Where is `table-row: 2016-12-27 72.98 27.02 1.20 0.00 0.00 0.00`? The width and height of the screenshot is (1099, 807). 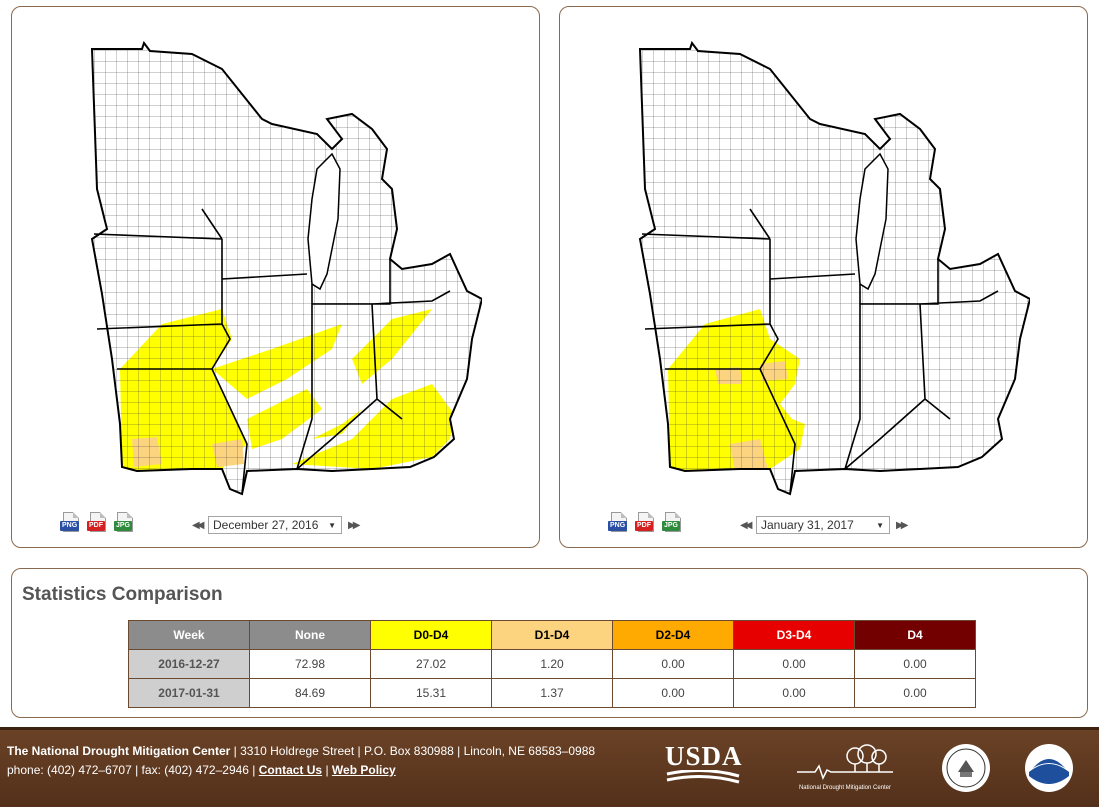 table-row: 2016-12-27 72.98 27.02 1.20 0.00 0.00 0.00 is located at coordinates (552, 664).